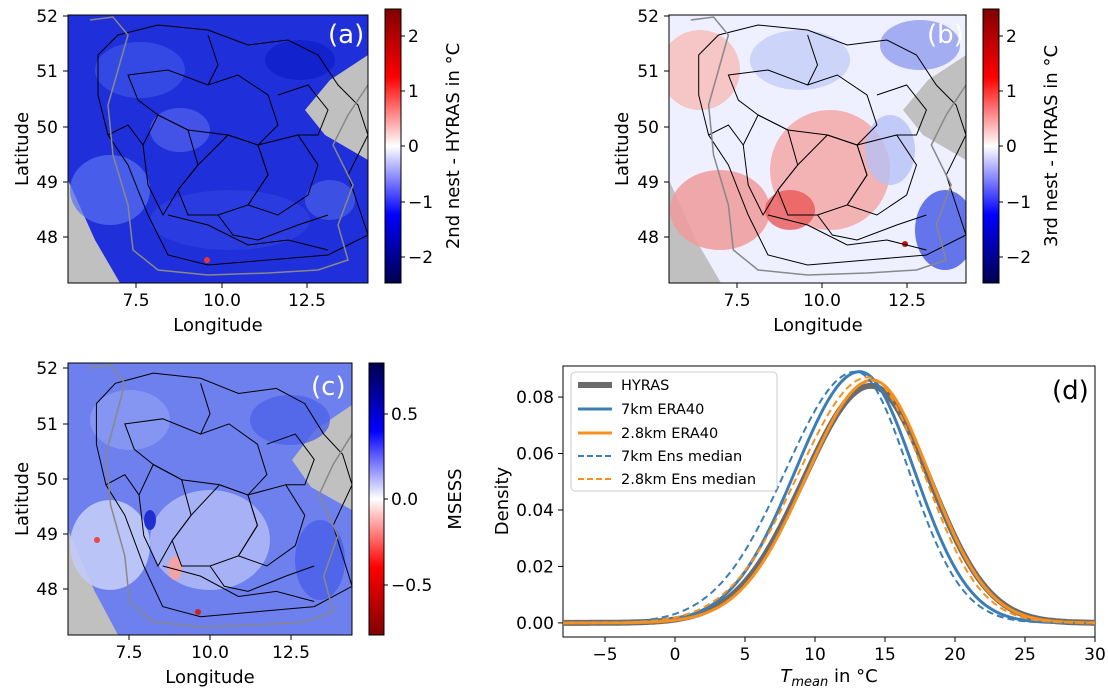 This screenshot has width=1108, height=689. Describe the element at coordinates (535, 455) in the screenshot. I see `panel-d-ytick-label: 0.06` at that location.